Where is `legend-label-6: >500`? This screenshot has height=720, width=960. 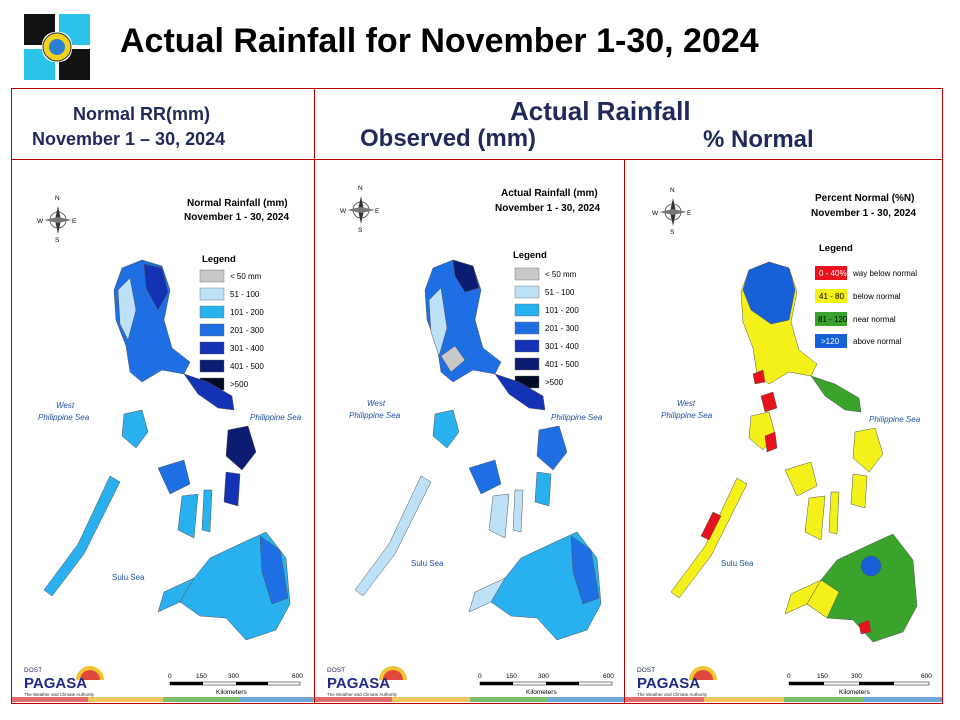 legend-label-6: >500 is located at coordinates (554, 382).